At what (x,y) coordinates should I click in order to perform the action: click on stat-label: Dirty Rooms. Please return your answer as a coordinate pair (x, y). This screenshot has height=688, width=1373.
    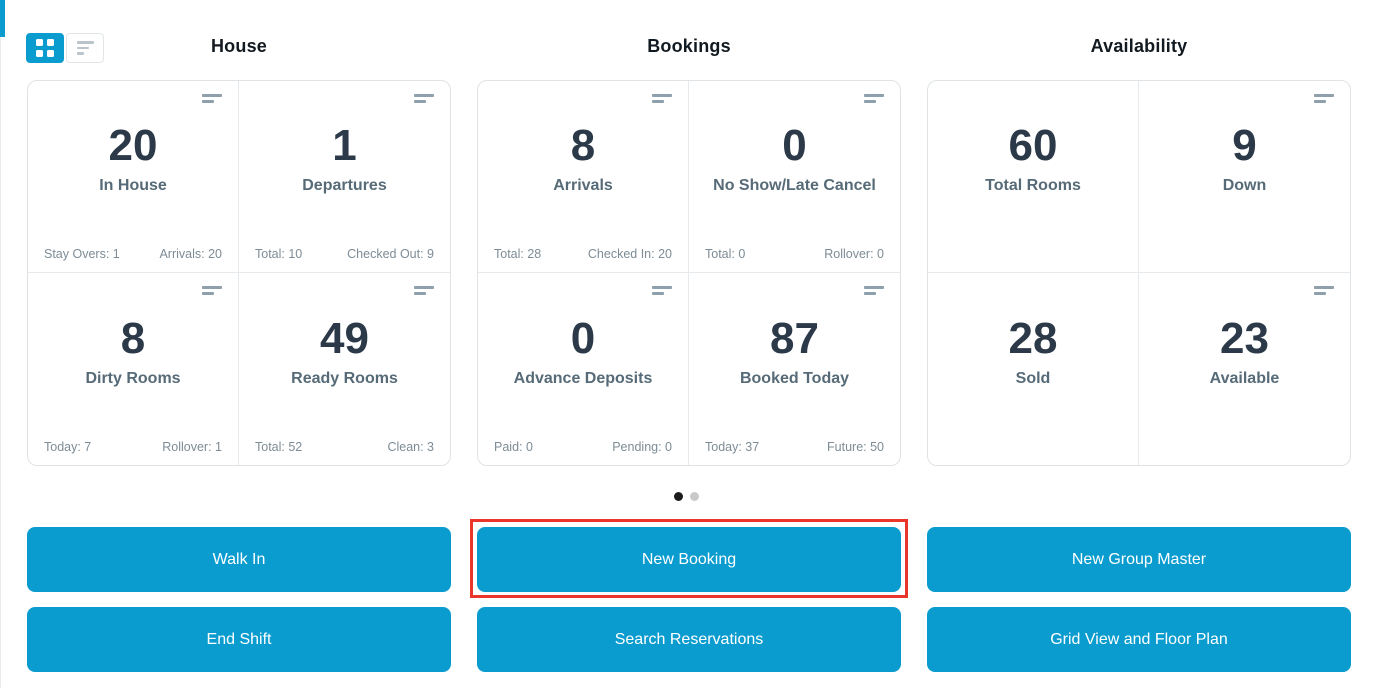
    Looking at the image, I should click on (133, 378).